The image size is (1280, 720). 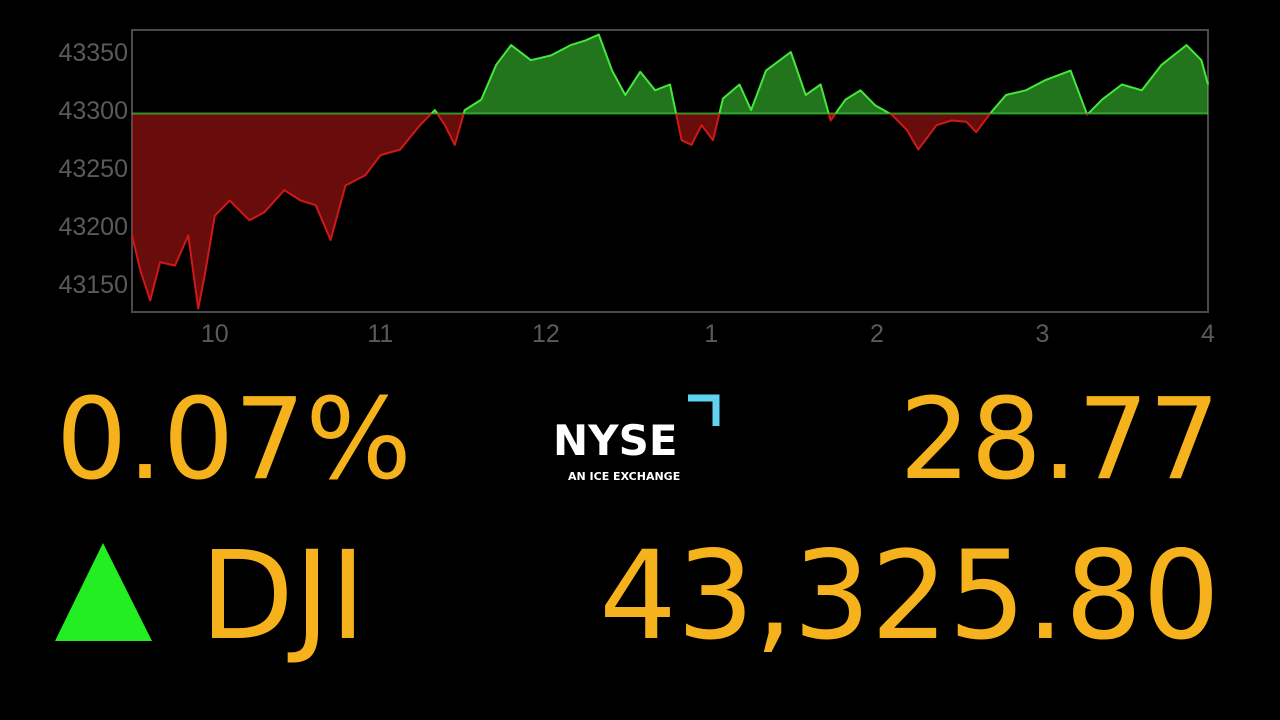 What do you see at coordinates (283, 596) in the screenshot?
I see `symbol: DJI` at bounding box center [283, 596].